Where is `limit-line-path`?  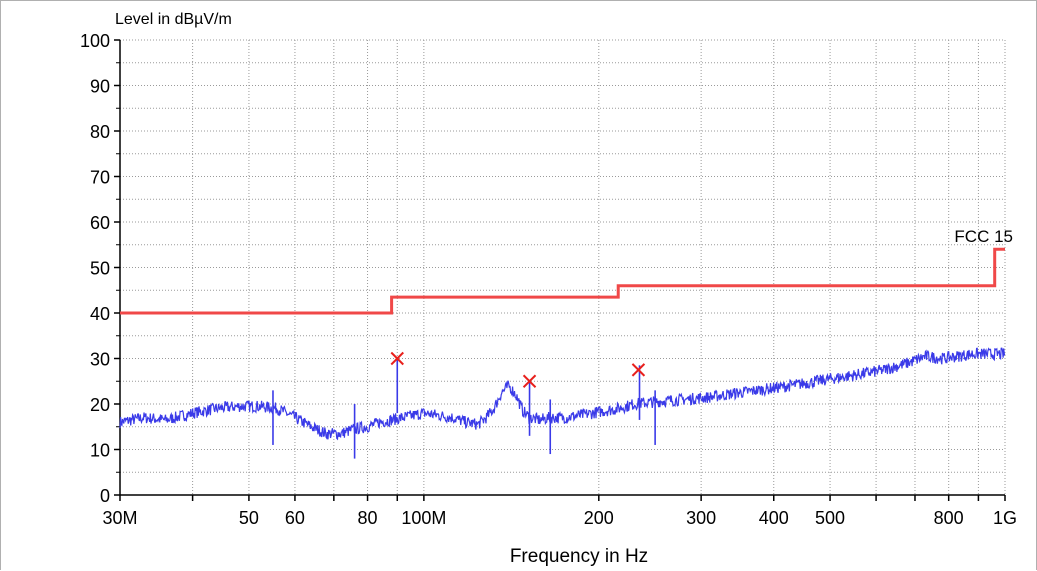 limit-line-path is located at coordinates (562, 281).